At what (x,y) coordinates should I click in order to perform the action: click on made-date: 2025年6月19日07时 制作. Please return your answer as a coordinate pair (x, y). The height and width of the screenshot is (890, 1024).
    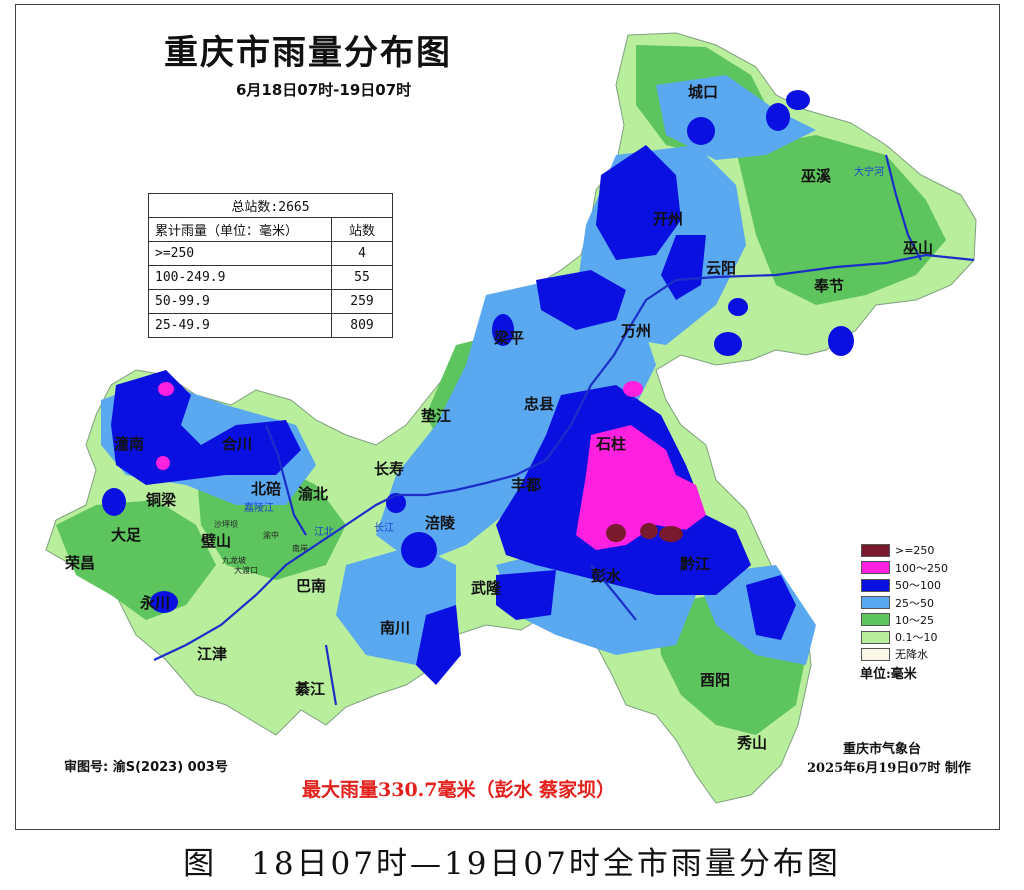
    Looking at the image, I should click on (889, 768).